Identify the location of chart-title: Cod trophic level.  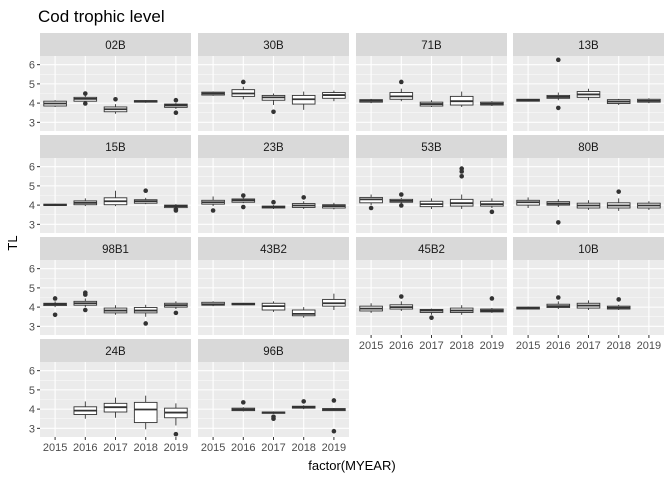
(101, 16).